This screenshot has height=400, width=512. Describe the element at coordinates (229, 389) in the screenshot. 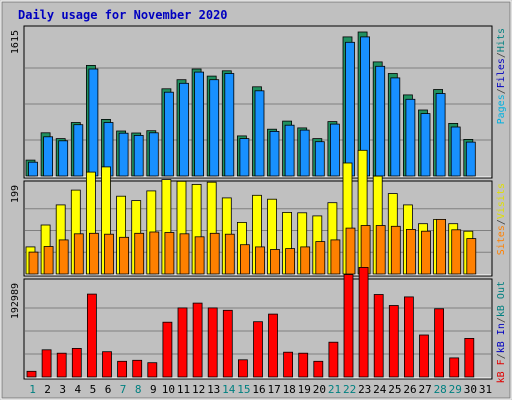

I see `x-tick-label: 14` at that location.